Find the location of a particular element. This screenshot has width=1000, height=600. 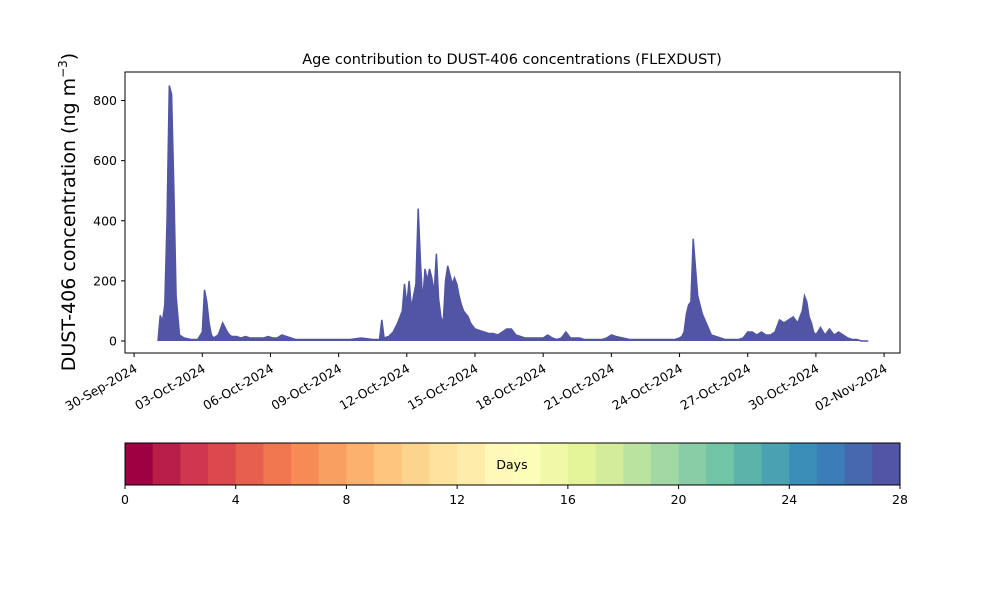

y-axis-label: DUST-406 concentration (ng m−3) is located at coordinates (68, 212).